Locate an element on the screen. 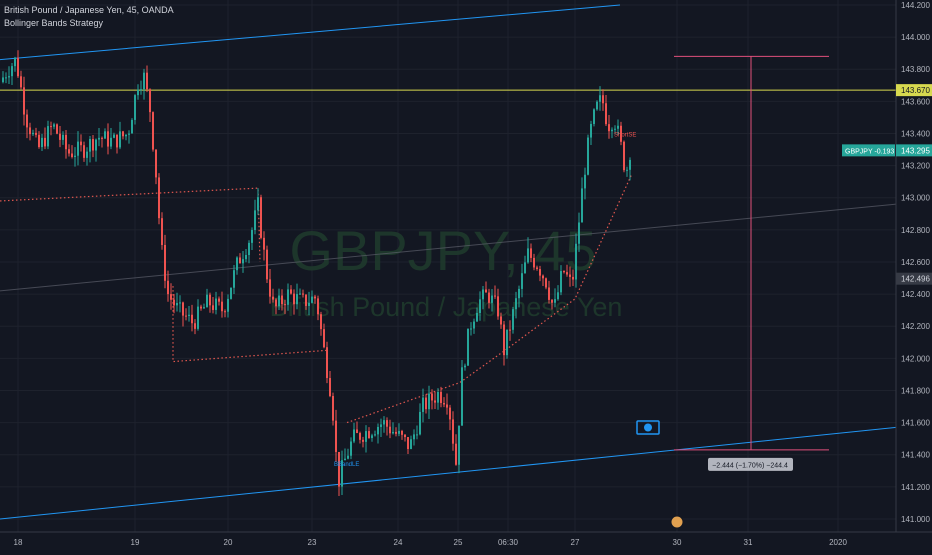  indicator-title: Bollinger Bands Strategy is located at coordinates (54, 23).